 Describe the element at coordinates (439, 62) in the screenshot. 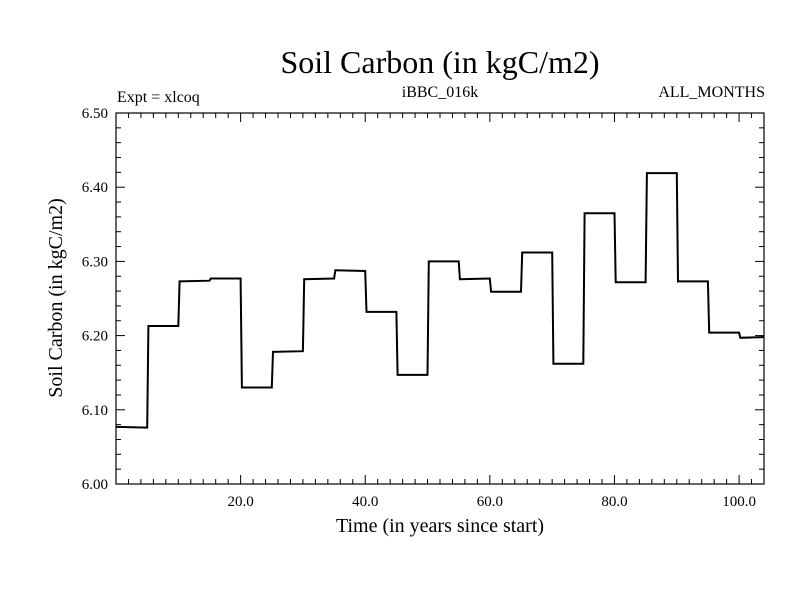

I see `chart-title: Soil Carbon (in kgC/m2)` at that location.